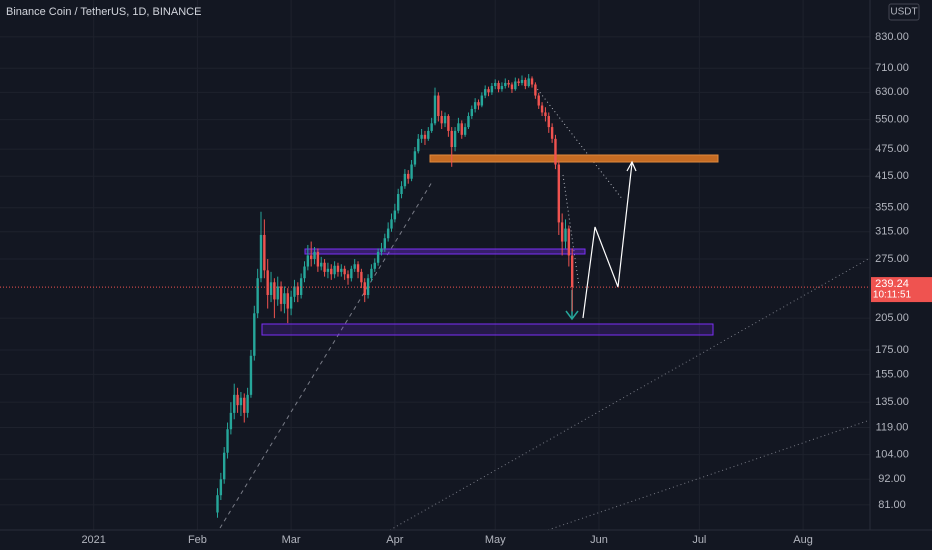  Describe the element at coordinates (892, 505) in the screenshot. I see `y-tick-label: 81.00` at that location.